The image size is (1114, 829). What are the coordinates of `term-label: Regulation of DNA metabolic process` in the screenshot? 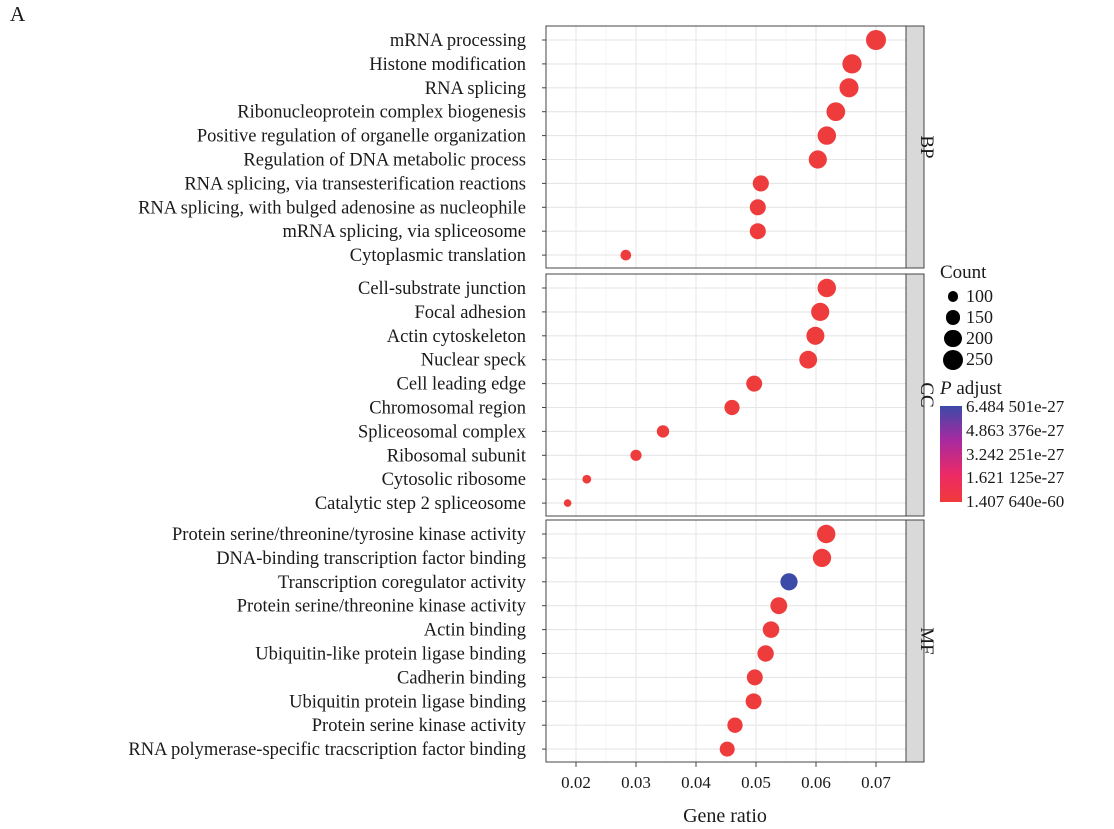 It's located at (384, 161).